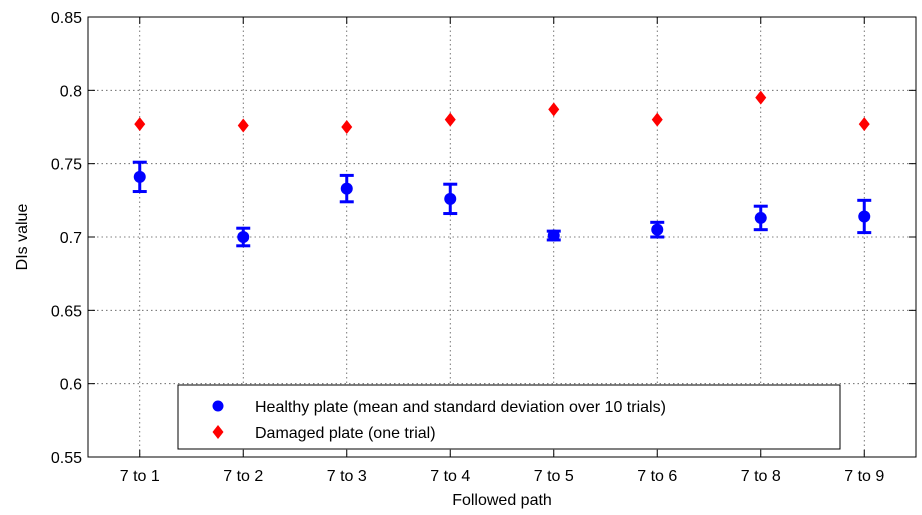  I want to click on x-tick-label: 7 to 1, so click(140, 476).